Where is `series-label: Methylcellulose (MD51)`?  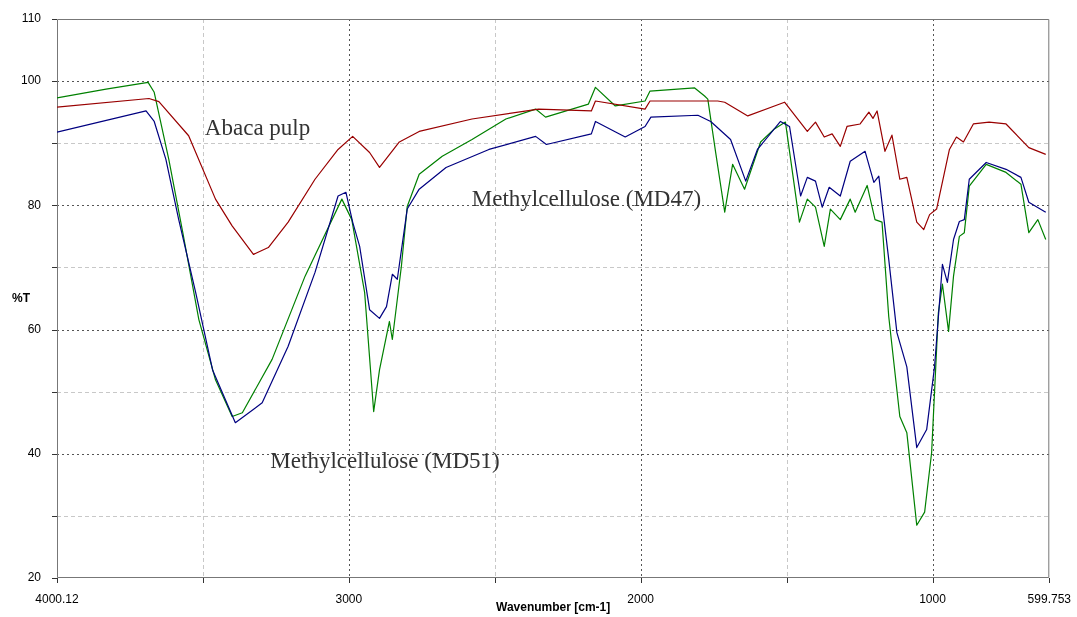
series-label: Methylcellulose (MD51) is located at coordinates (385, 460).